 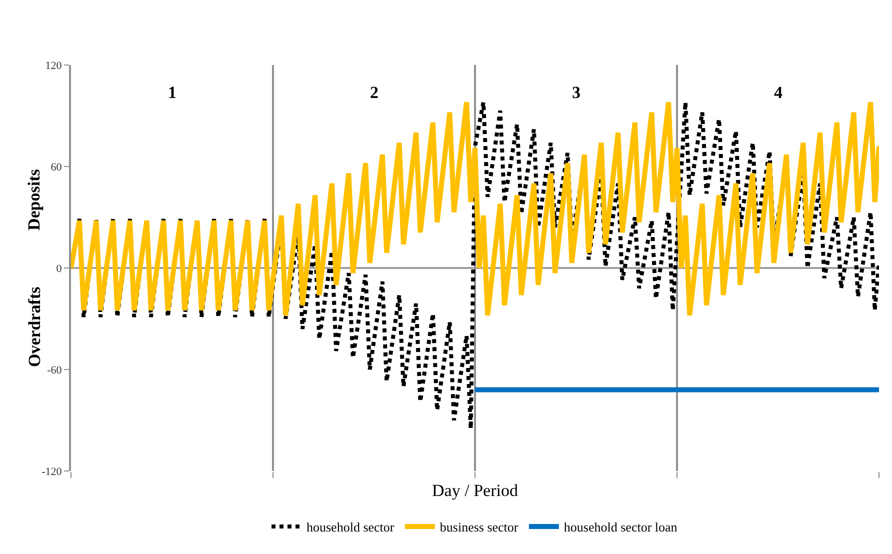 What do you see at coordinates (172, 92) in the screenshot?
I see `annotation: 1` at bounding box center [172, 92].